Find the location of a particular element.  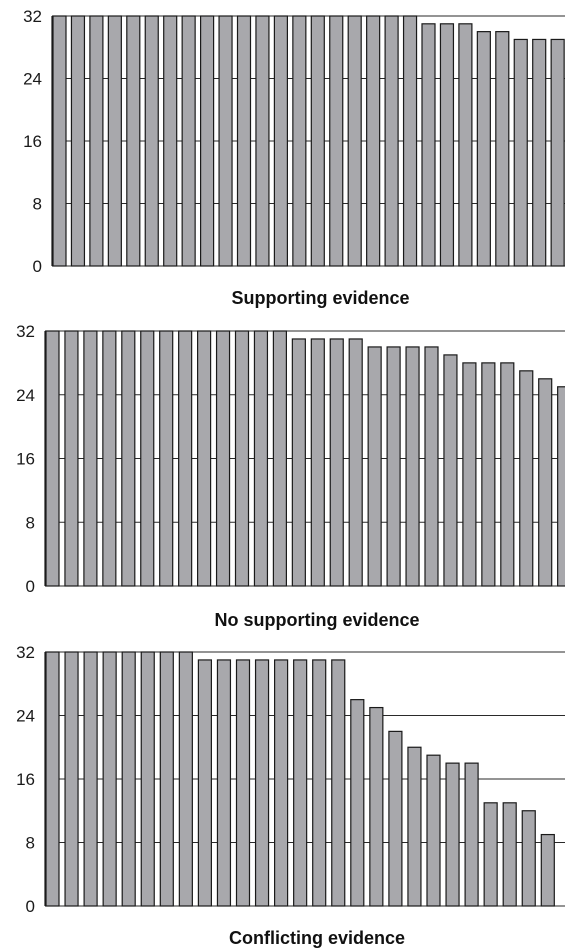

panel-title: Conflicting evidence is located at coordinates (317, 938).